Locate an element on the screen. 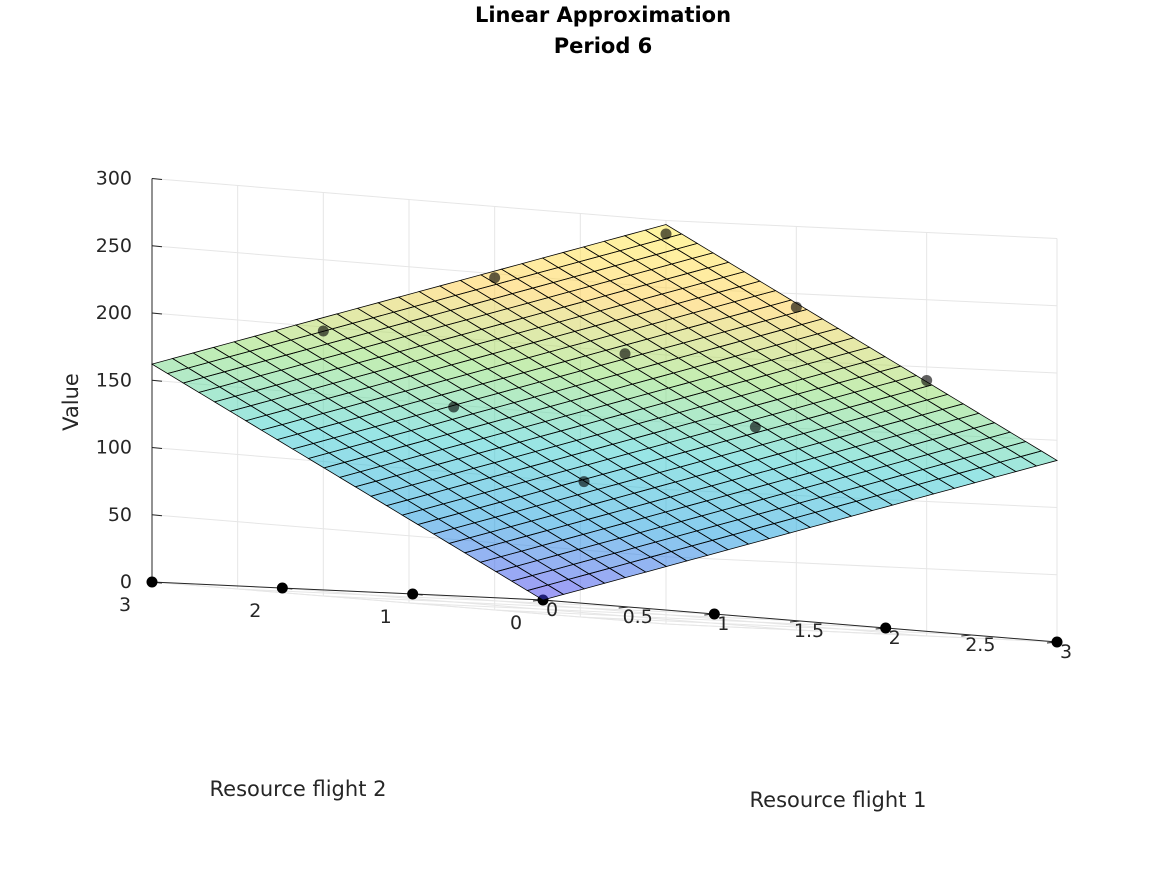 This screenshot has height=875, width=1167. x-tick-label: 1 is located at coordinates (723, 624).